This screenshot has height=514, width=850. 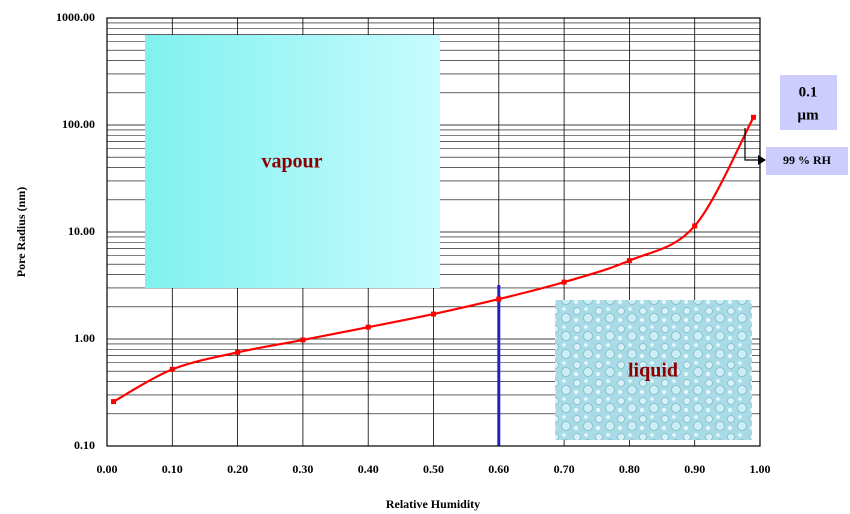 What do you see at coordinates (752, 144) in the screenshot?
I see `callout-arrow` at bounding box center [752, 144].